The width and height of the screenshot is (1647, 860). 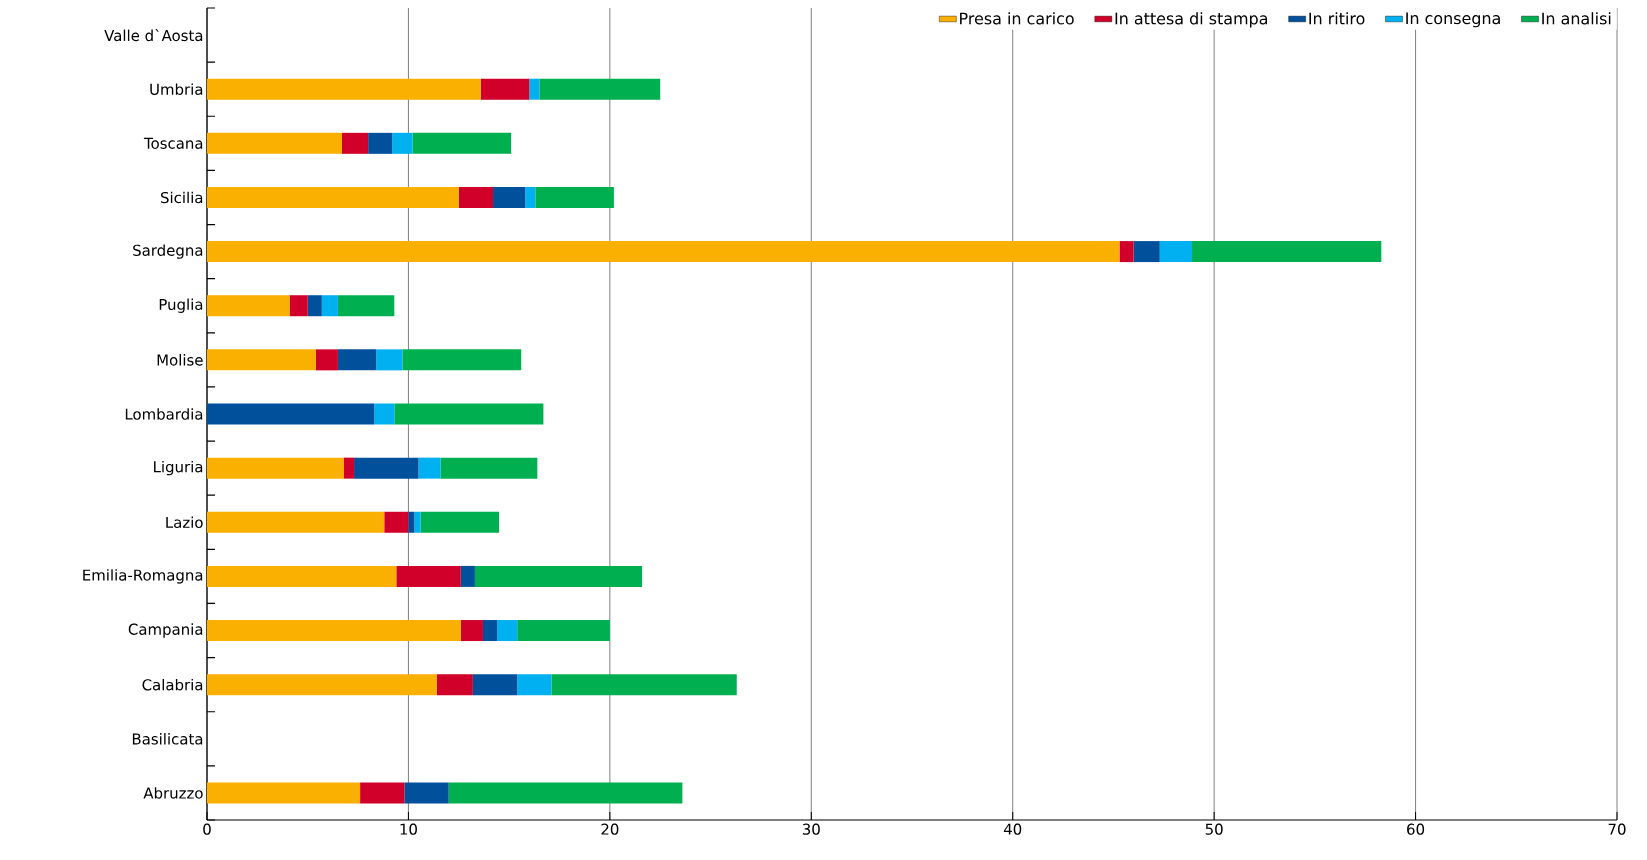 What do you see at coordinates (1416, 829) in the screenshot?
I see `x-tick-label: 60` at bounding box center [1416, 829].